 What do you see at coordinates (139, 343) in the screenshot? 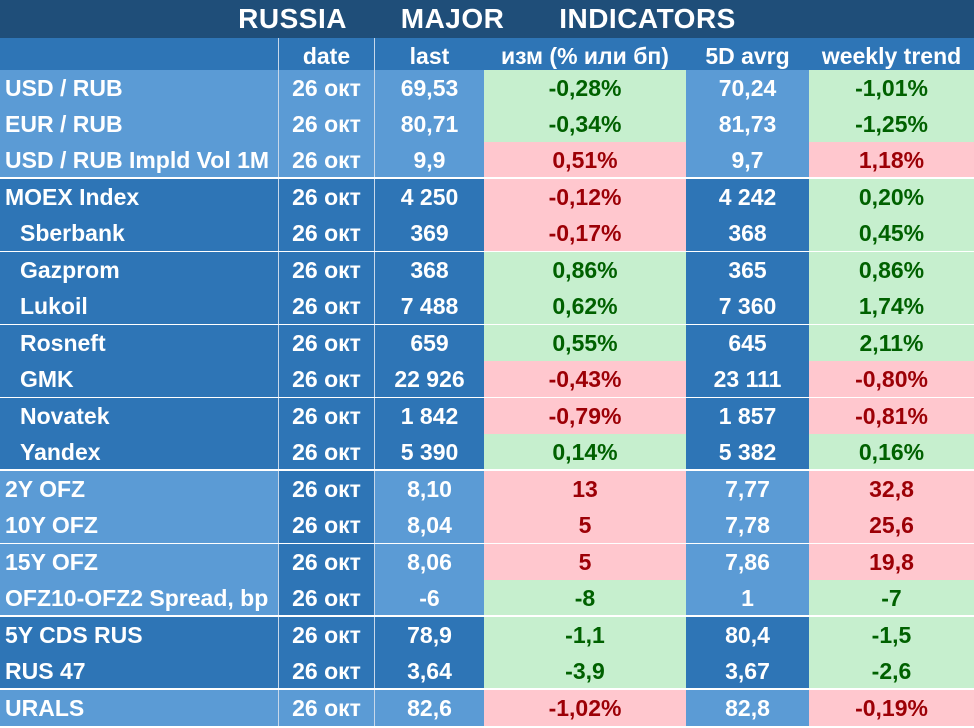
I see `row-name: Rosneft` at bounding box center [139, 343].